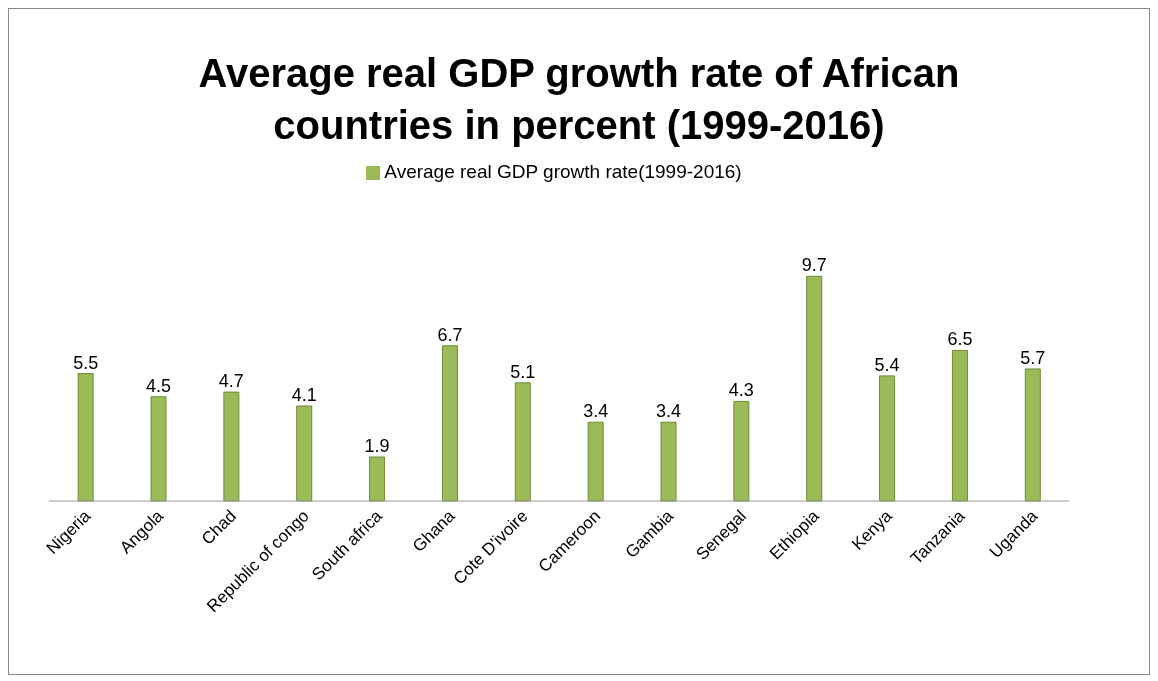  What do you see at coordinates (86, 362) in the screenshot?
I see `data-label: 5.5` at bounding box center [86, 362].